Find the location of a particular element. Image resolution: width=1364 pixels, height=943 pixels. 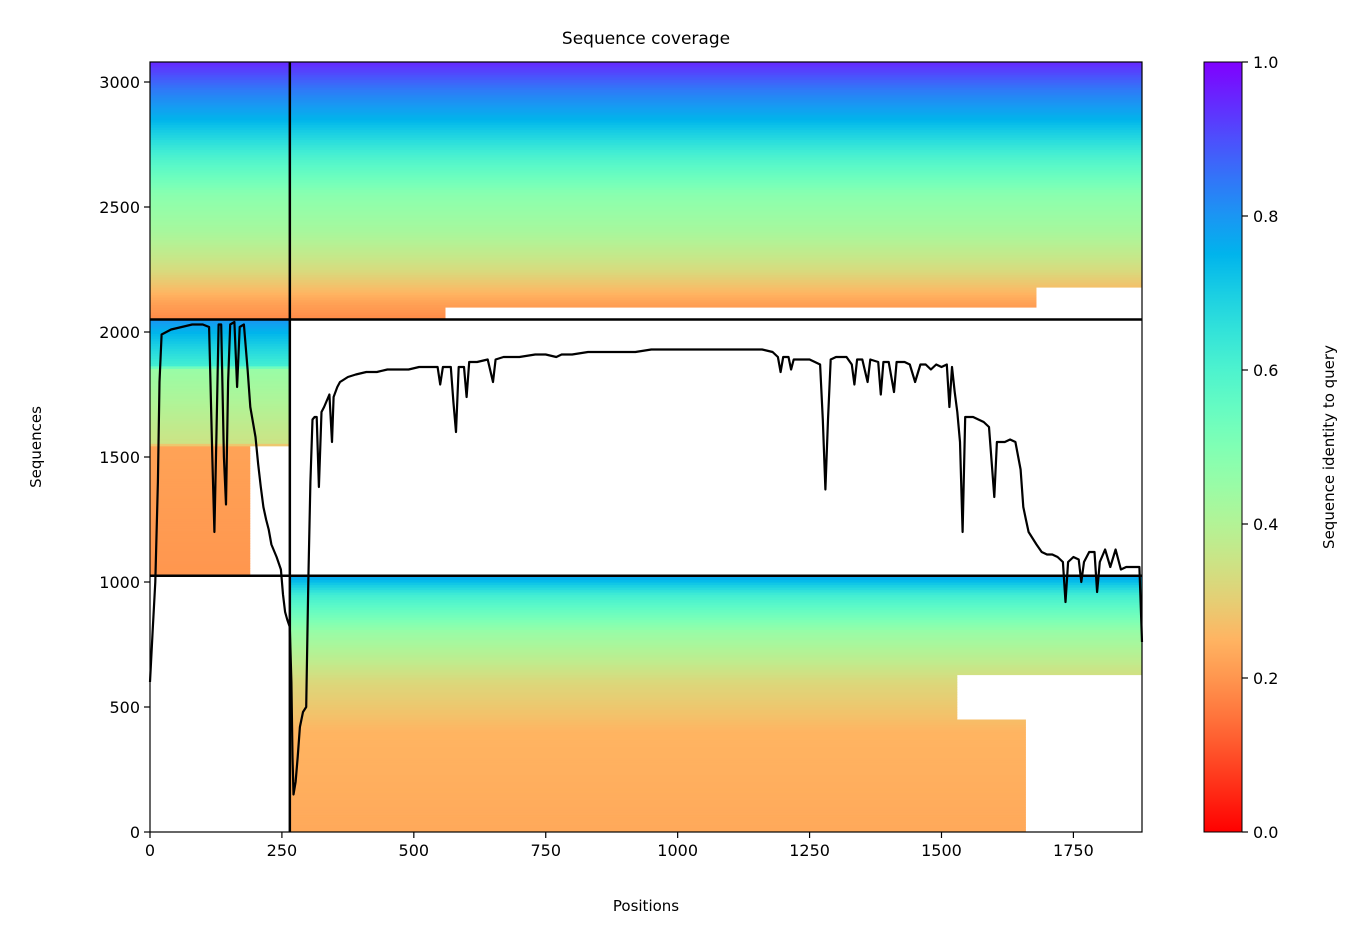

colorbar-tick-label: 1.0 is located at coordinates (1265, 62).